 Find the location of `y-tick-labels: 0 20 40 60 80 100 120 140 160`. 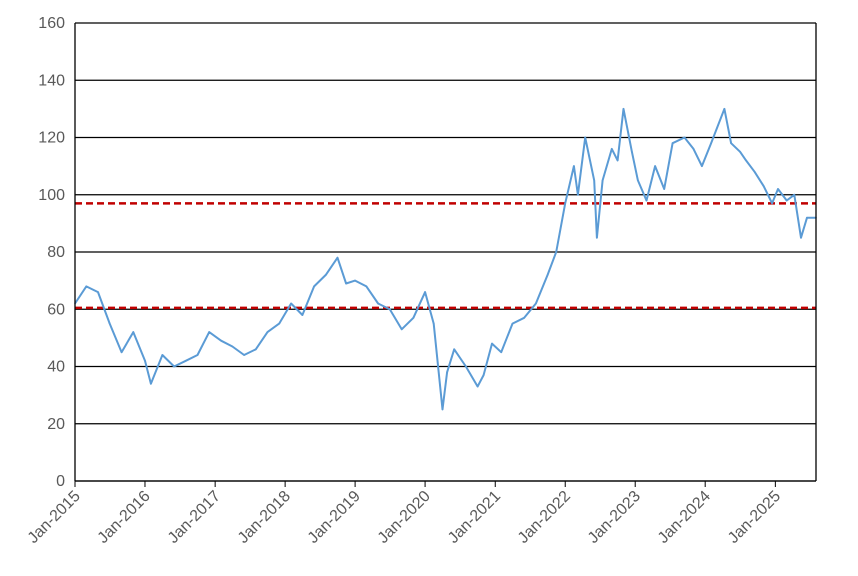

y-tick-labels: 0 20 40 60 80 100 120 140 160 is located at coordinates (51, 252).